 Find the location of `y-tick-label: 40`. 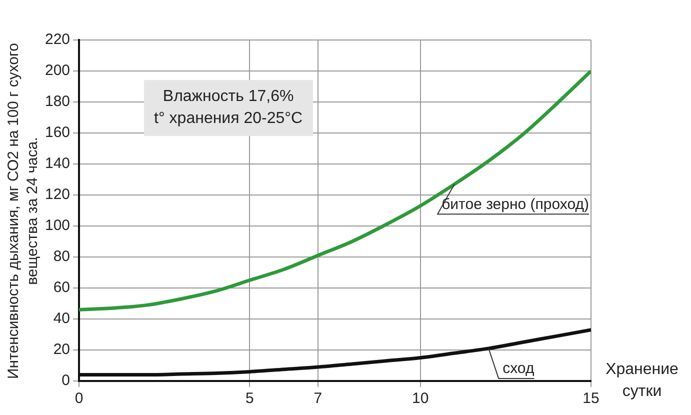

y-tick-label: 40 is located at coordinates (61, 319).